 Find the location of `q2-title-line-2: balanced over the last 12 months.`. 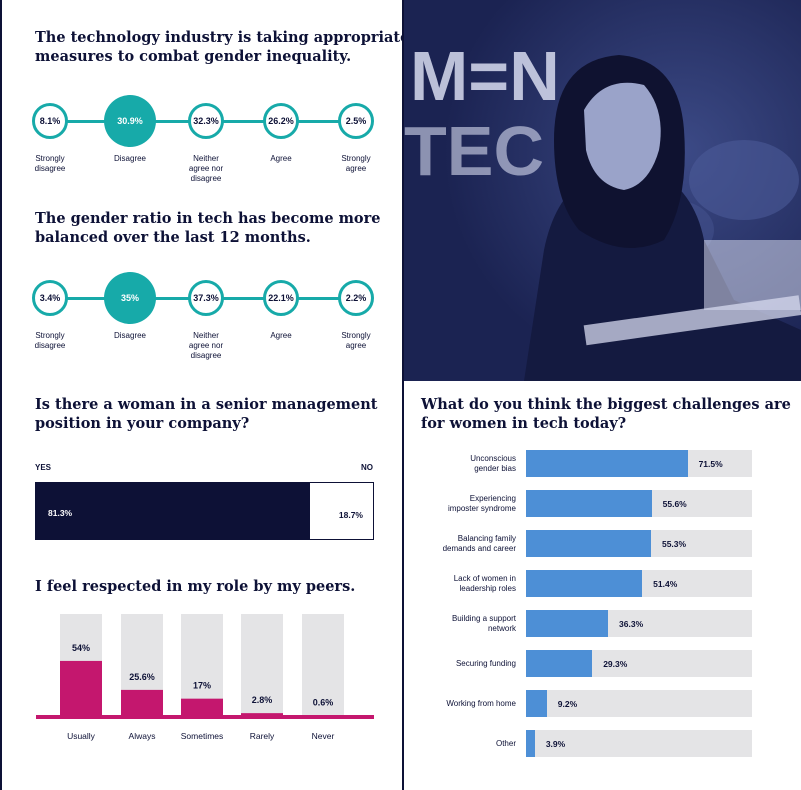

q2-title-line-2: balanced over the last 12 months. is located at coordinates (173, 237).